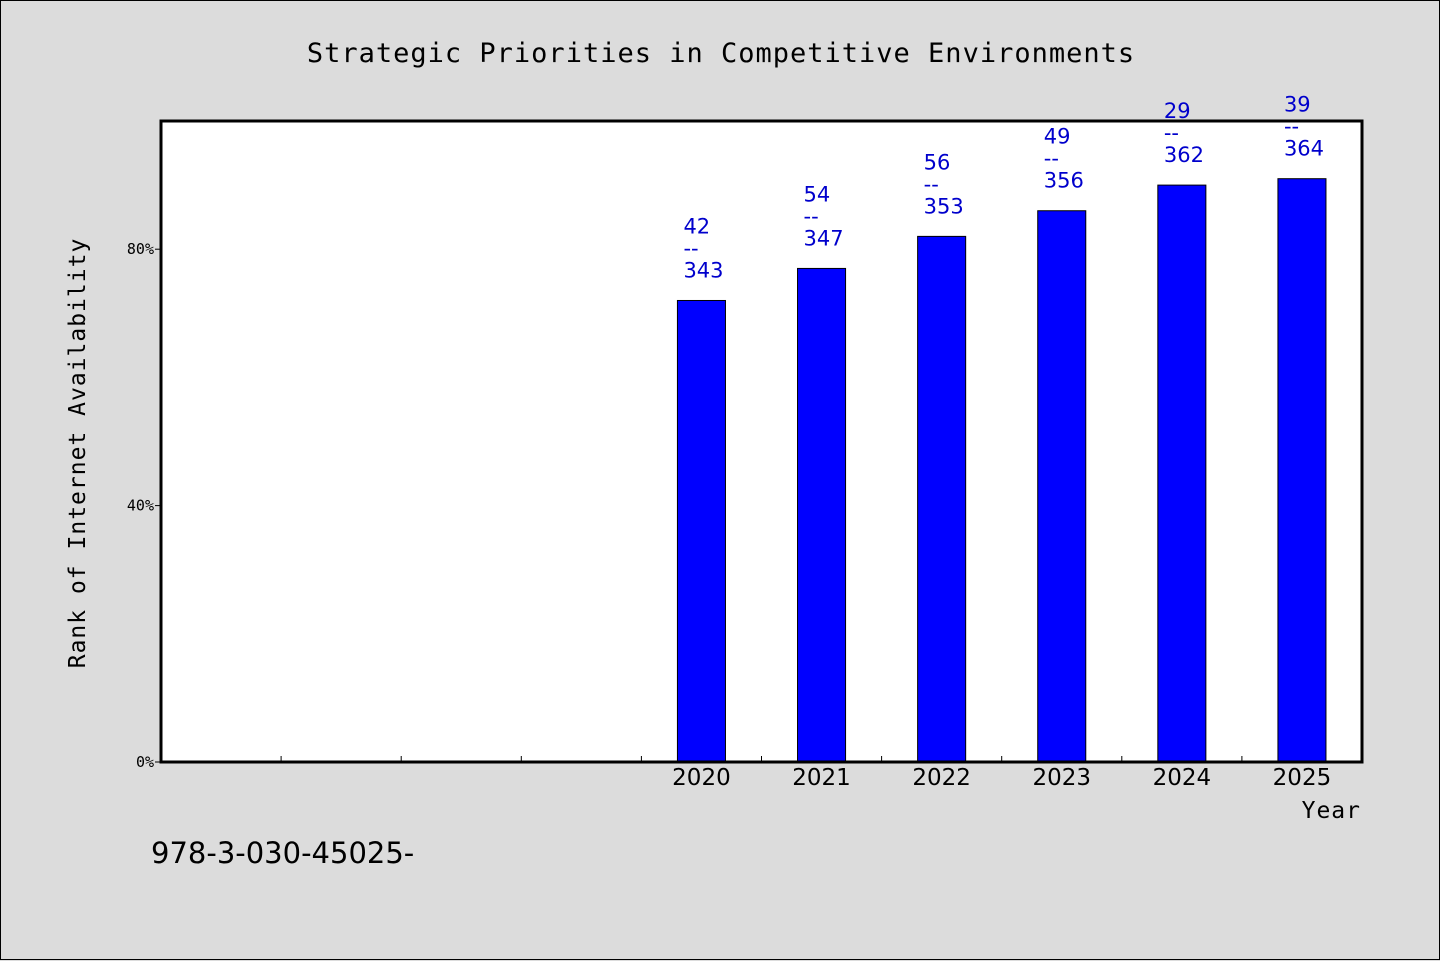  What do you see at coordinates (1304, 149) in the screenshot?
I see `data-label-bottom-2025: 364` at bounding box center [1304, 149].